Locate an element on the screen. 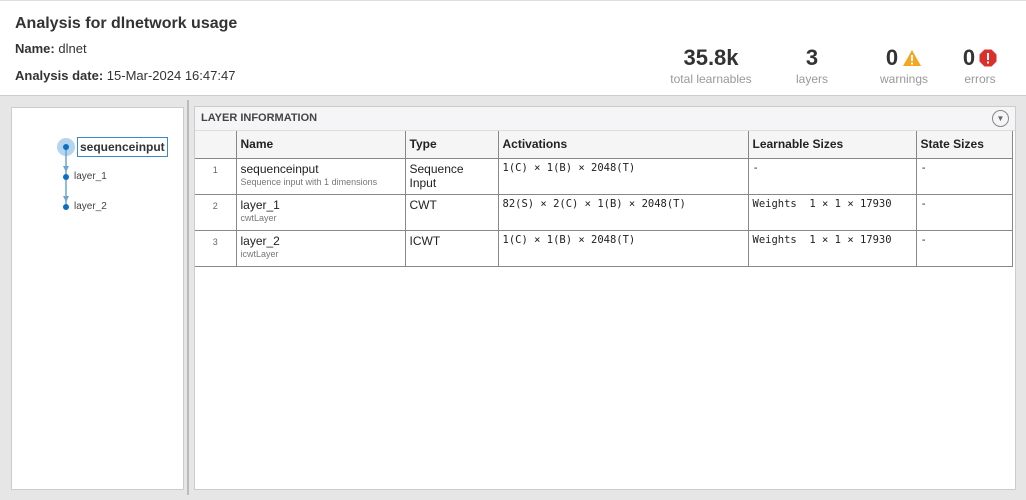 The image size is (1026, 500). stat-layers: 3 layers is located at coordinates (812, 65).